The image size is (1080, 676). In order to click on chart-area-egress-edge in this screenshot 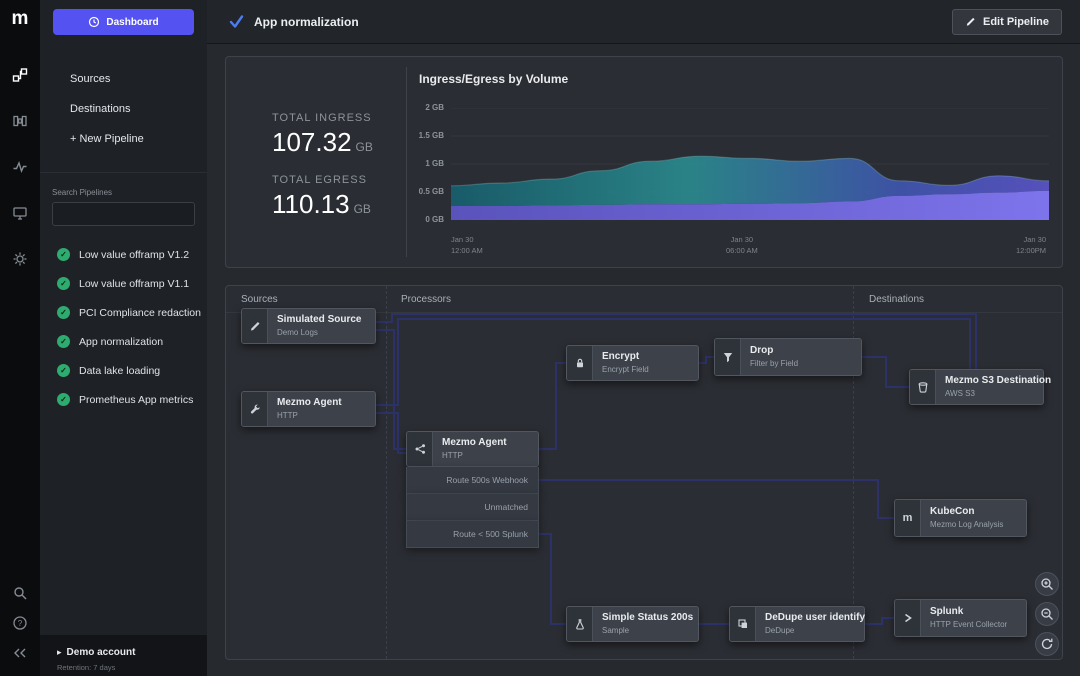, I will do `click(750, 171)`.